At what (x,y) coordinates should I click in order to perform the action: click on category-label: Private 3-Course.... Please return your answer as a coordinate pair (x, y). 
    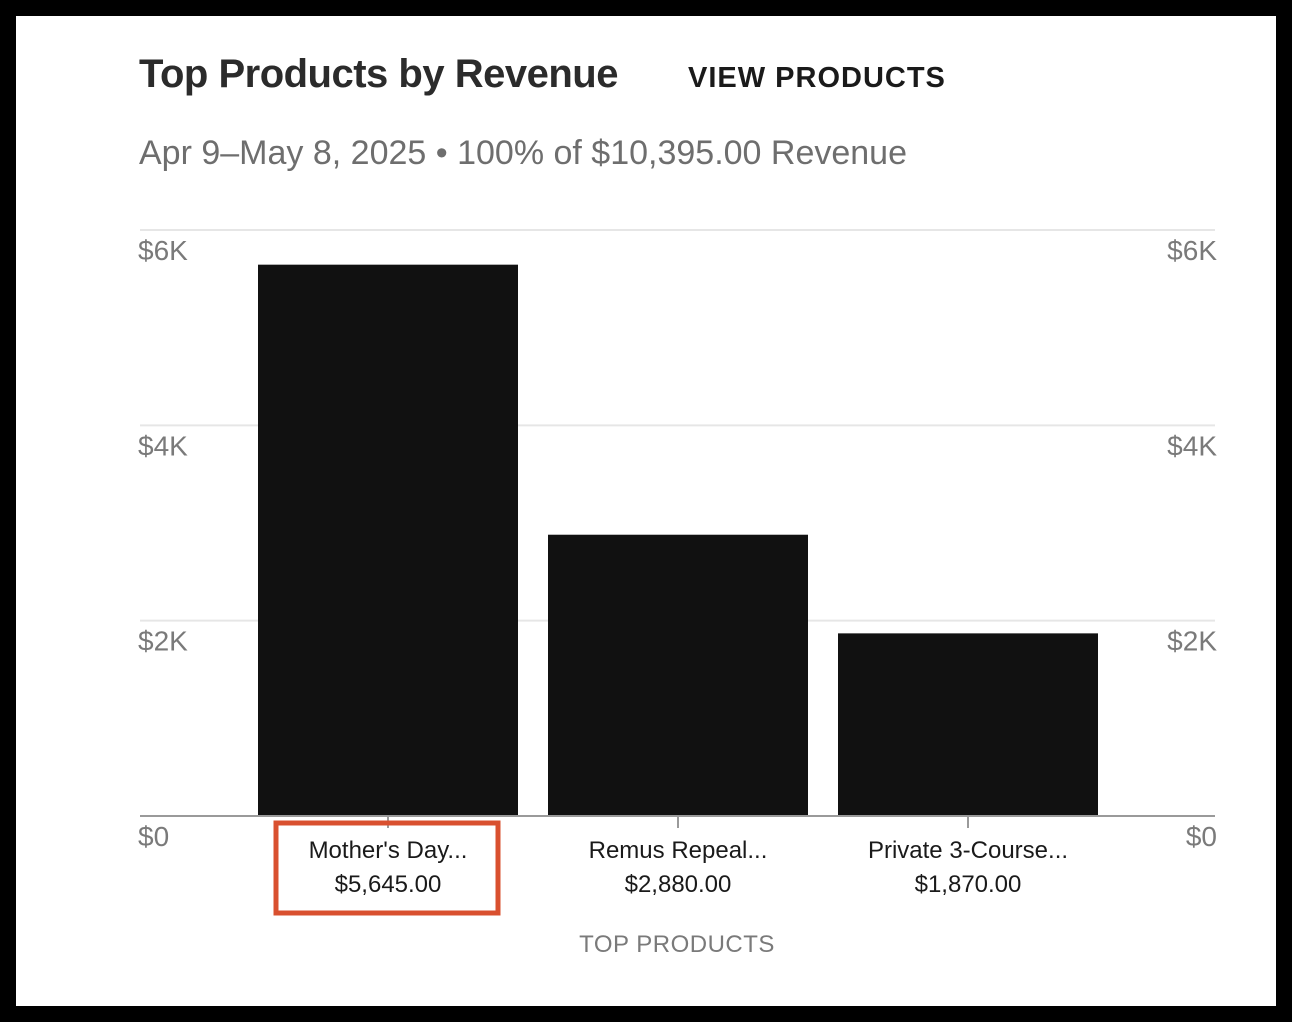
    Looking at the image, I should click on (968, 850).